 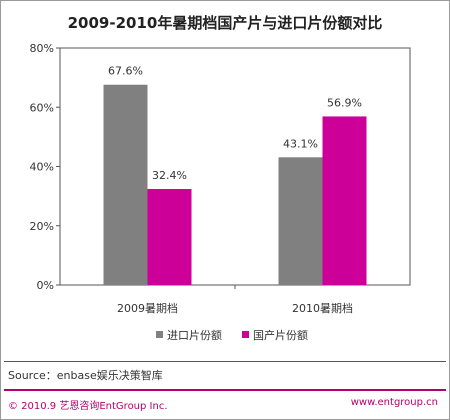 What do you see at coordinates (42, 167) in the screenshot?
I see `y-tick-label: 40%` at bounding box center [42, 167].